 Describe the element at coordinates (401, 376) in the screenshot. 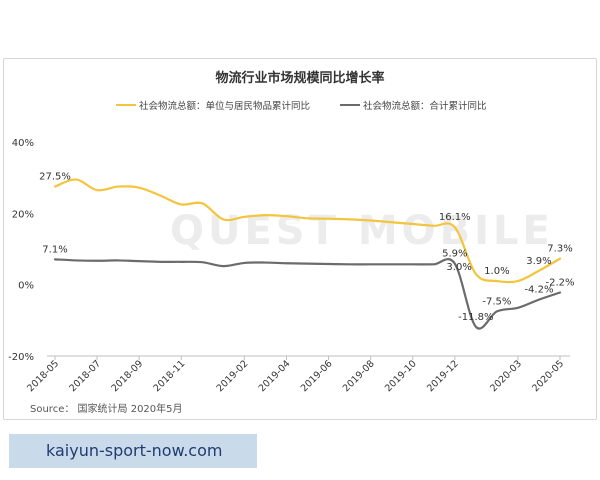

I see `x-tick-label: 2019-10` at that location.